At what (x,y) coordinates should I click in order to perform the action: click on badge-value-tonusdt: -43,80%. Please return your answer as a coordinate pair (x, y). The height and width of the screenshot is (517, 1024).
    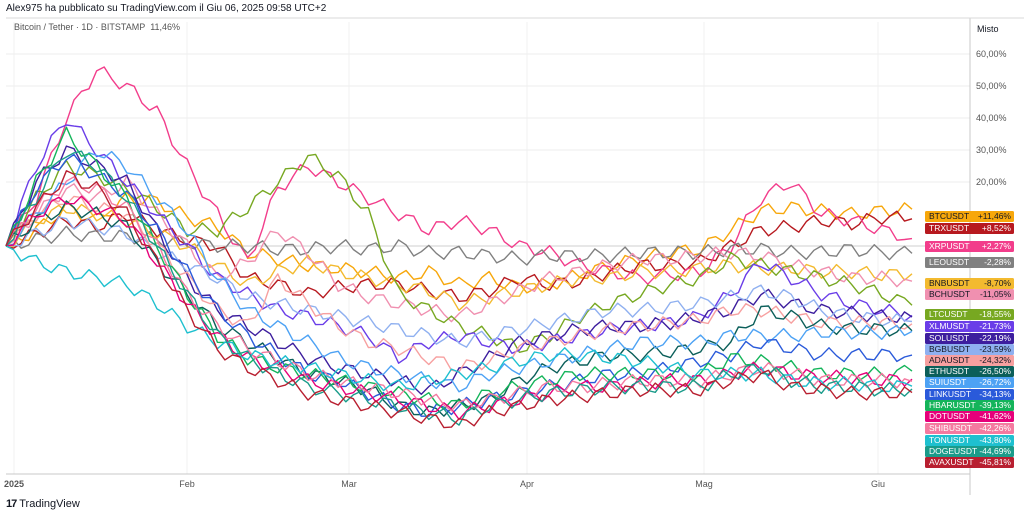
    Looking at the image, I should click on (995, 440).